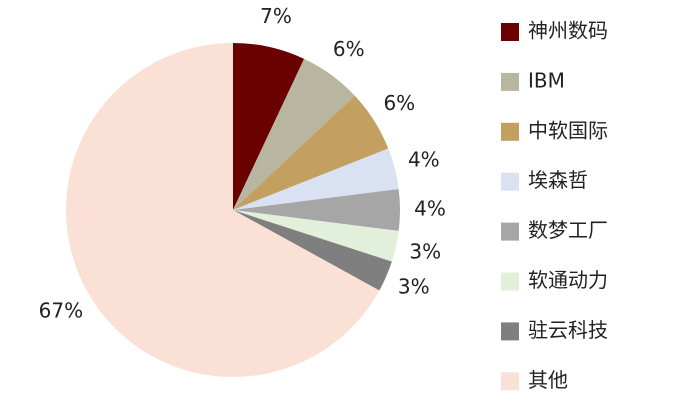  What do you see at coordinates (568, 230) in the screenshot?
I see `legend-label: 数梦工厂` at bounding box center [568, 230].